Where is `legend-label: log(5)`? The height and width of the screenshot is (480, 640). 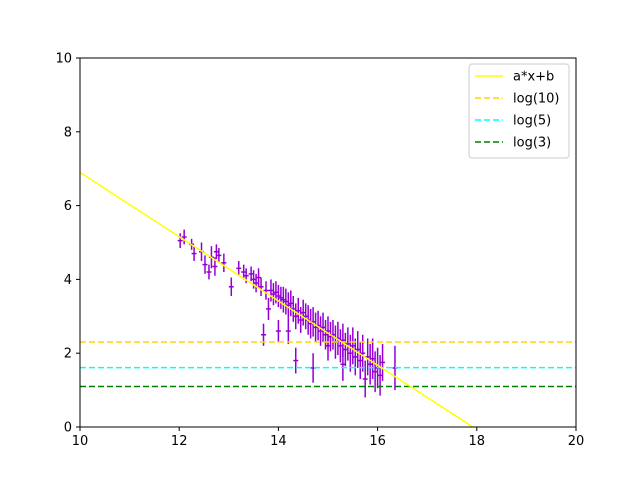
legend-label: log(5) is located at coordinates (532, 121).